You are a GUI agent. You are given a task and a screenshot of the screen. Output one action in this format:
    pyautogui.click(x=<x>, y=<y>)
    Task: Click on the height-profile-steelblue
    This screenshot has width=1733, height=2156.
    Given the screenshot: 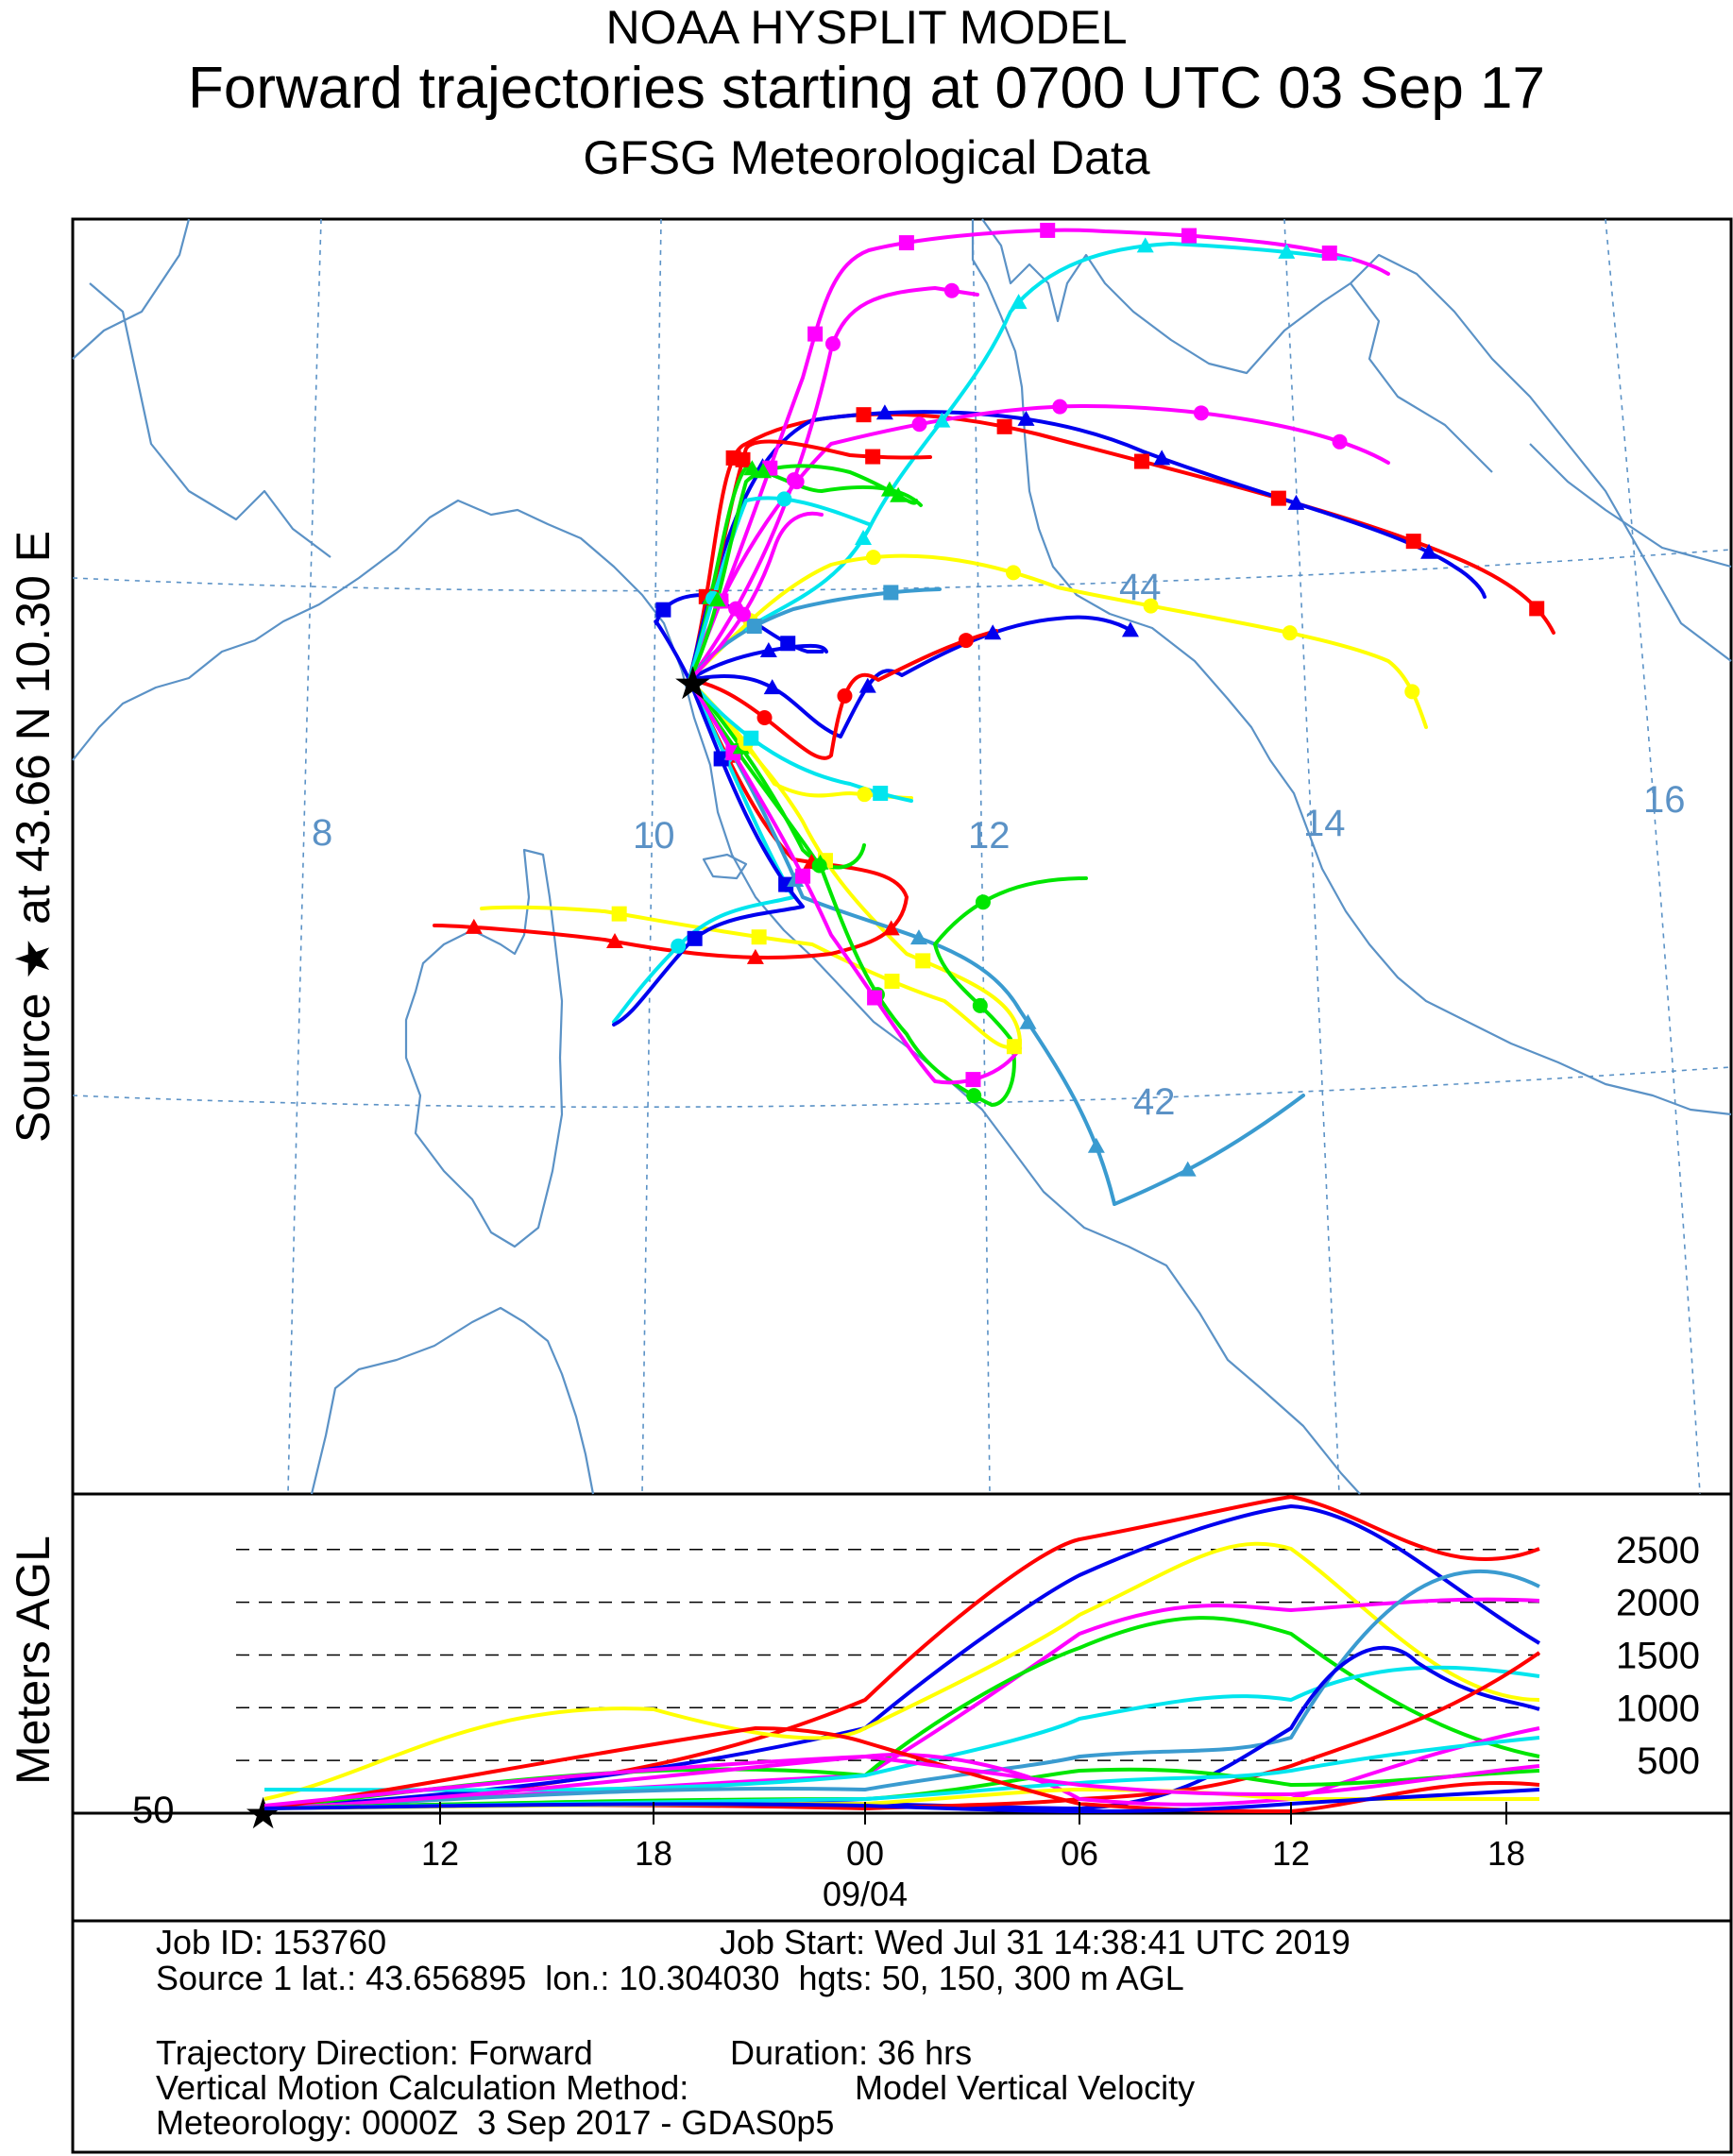 What is the action you would take?
    pyautogui.click(x=901, y=1690)
    